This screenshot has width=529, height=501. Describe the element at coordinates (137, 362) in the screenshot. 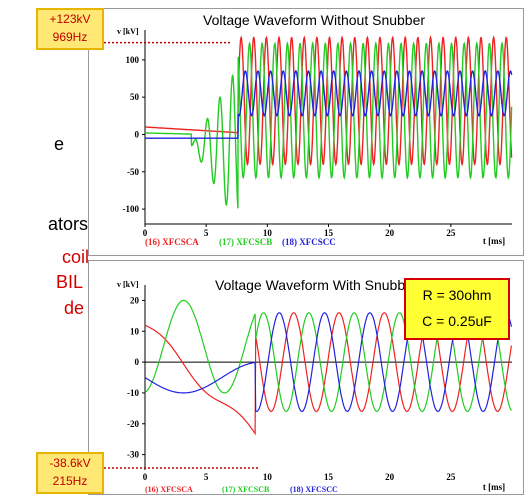

I see `bottom-y-tick-label: 0` at that location.